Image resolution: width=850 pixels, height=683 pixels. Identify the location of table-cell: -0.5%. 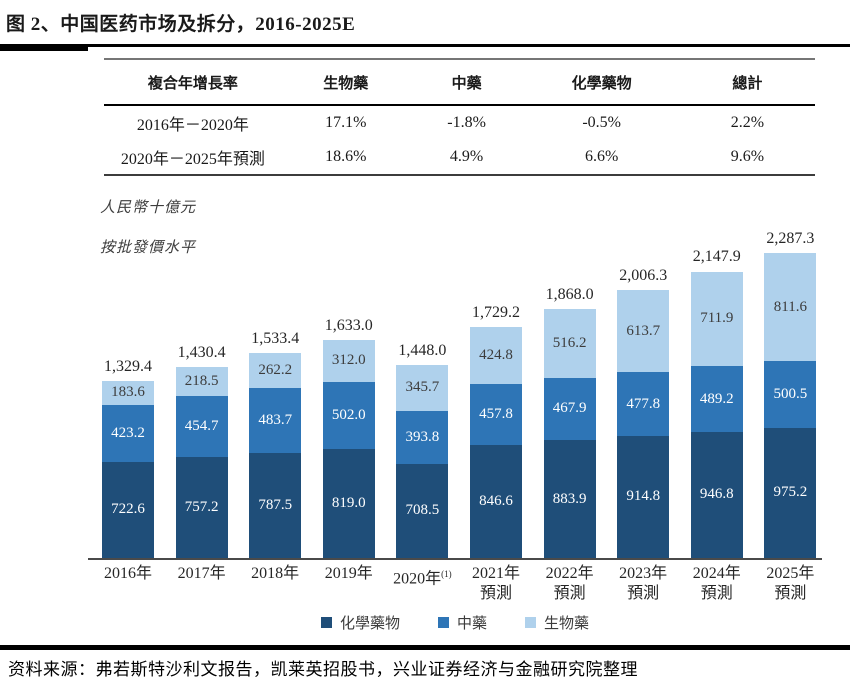
(601, 122).